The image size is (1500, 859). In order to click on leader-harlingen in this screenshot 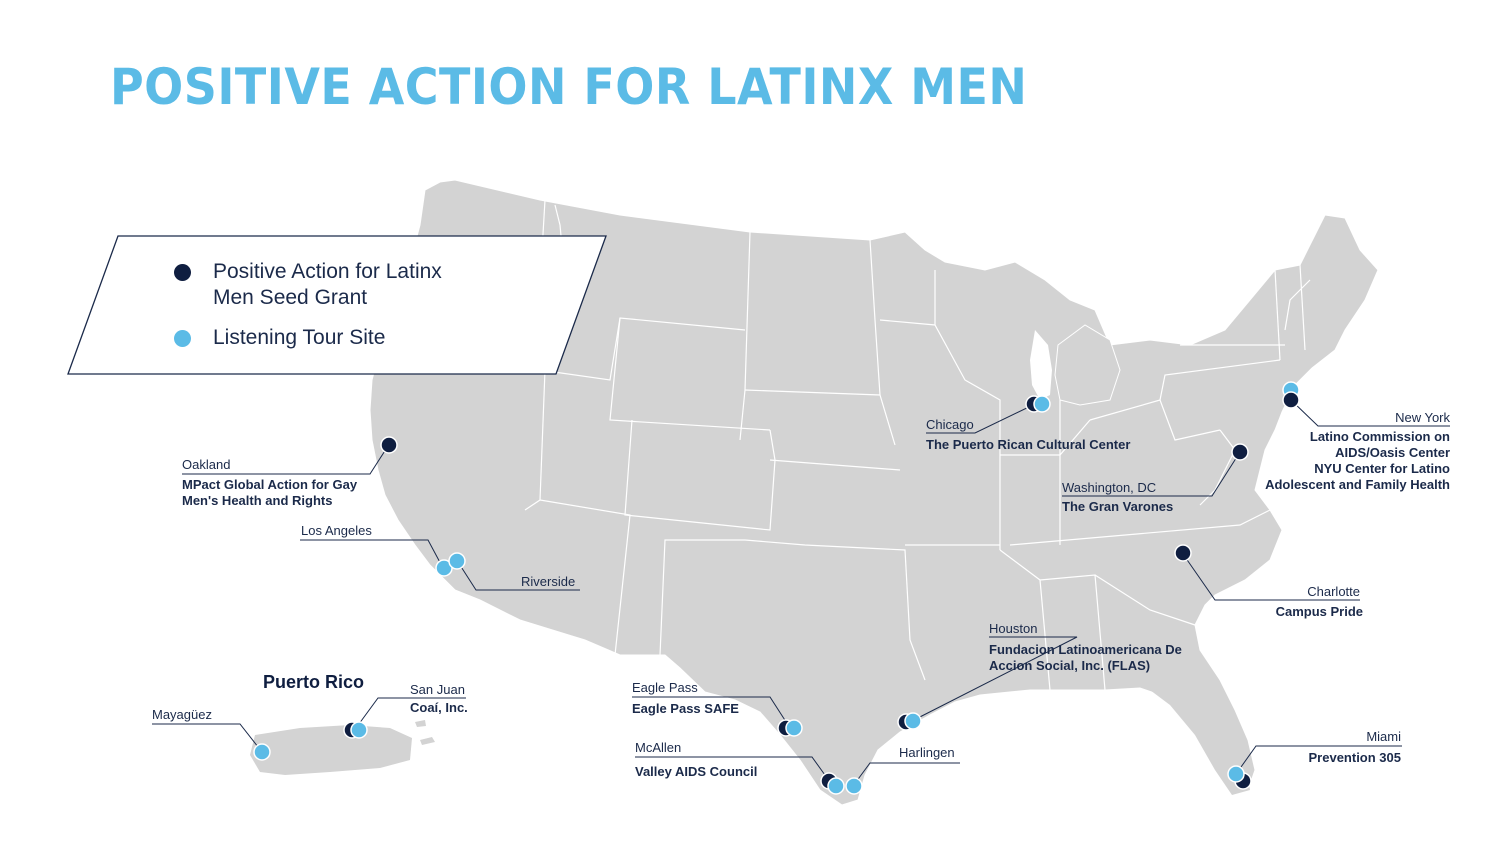, I will do `click(906, 774)`.